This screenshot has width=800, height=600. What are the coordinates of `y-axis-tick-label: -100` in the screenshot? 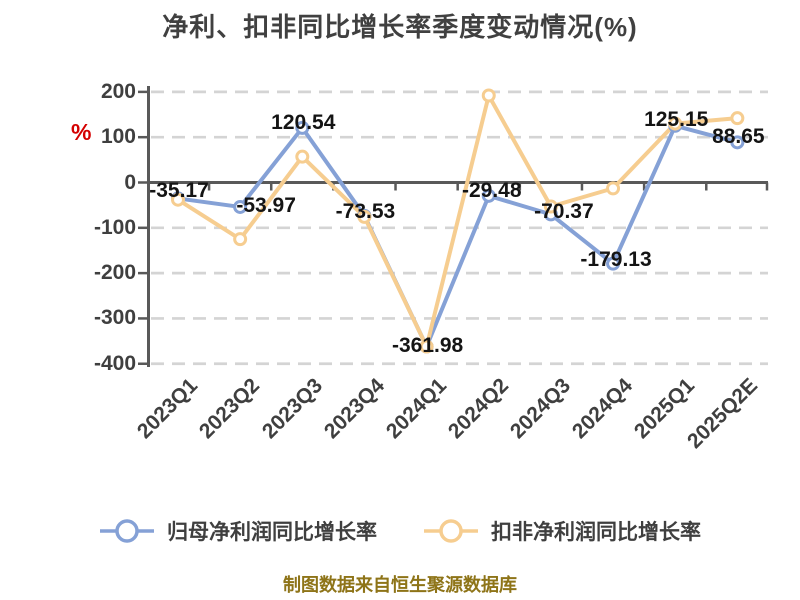 It's located at (114, 227).